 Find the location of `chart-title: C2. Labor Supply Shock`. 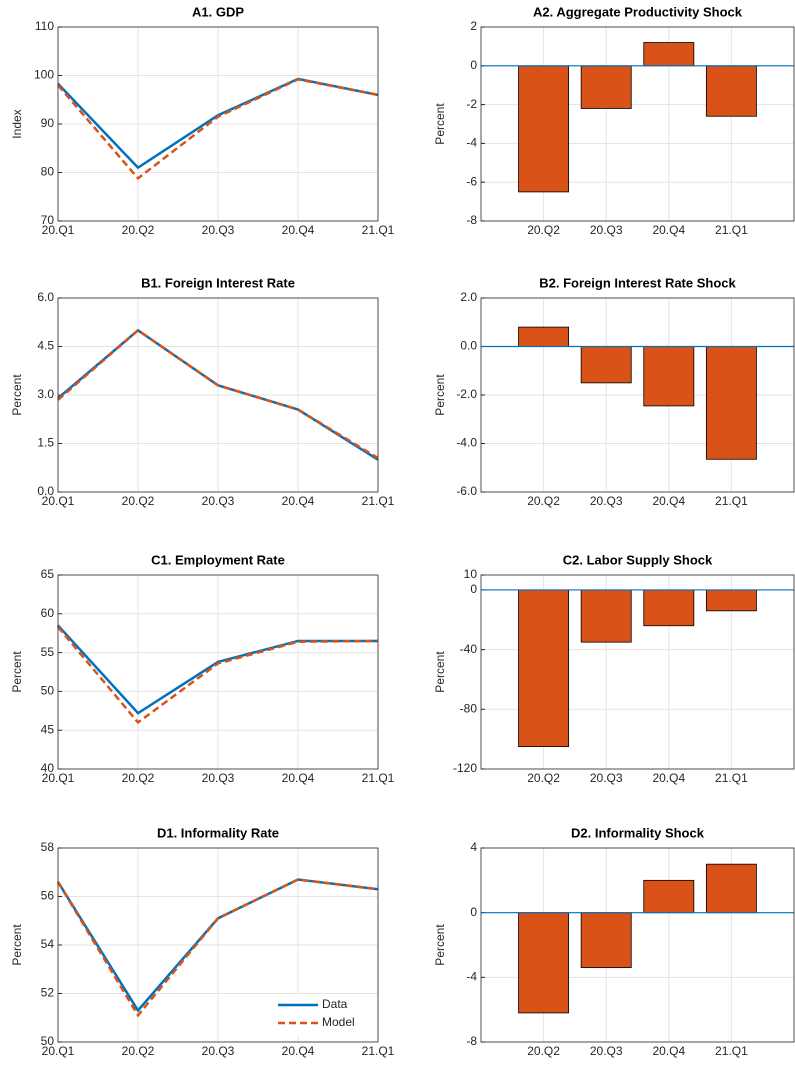

chart-title: C2. Labor Supply Shock is located at coordinates (638, 559).